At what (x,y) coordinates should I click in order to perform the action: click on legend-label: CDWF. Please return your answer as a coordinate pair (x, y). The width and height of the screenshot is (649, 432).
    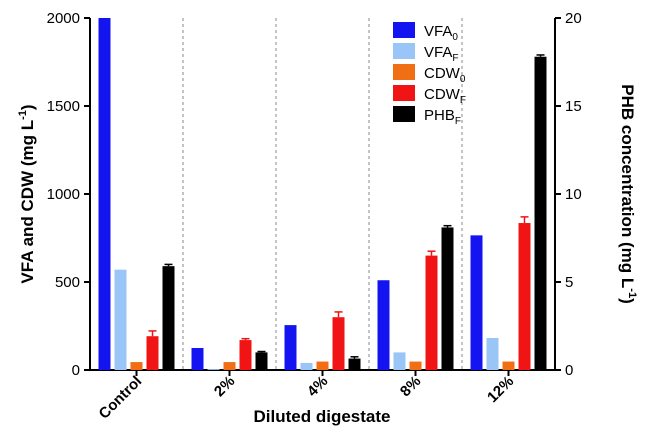
    Looking at the image, I should click on (445, 96).